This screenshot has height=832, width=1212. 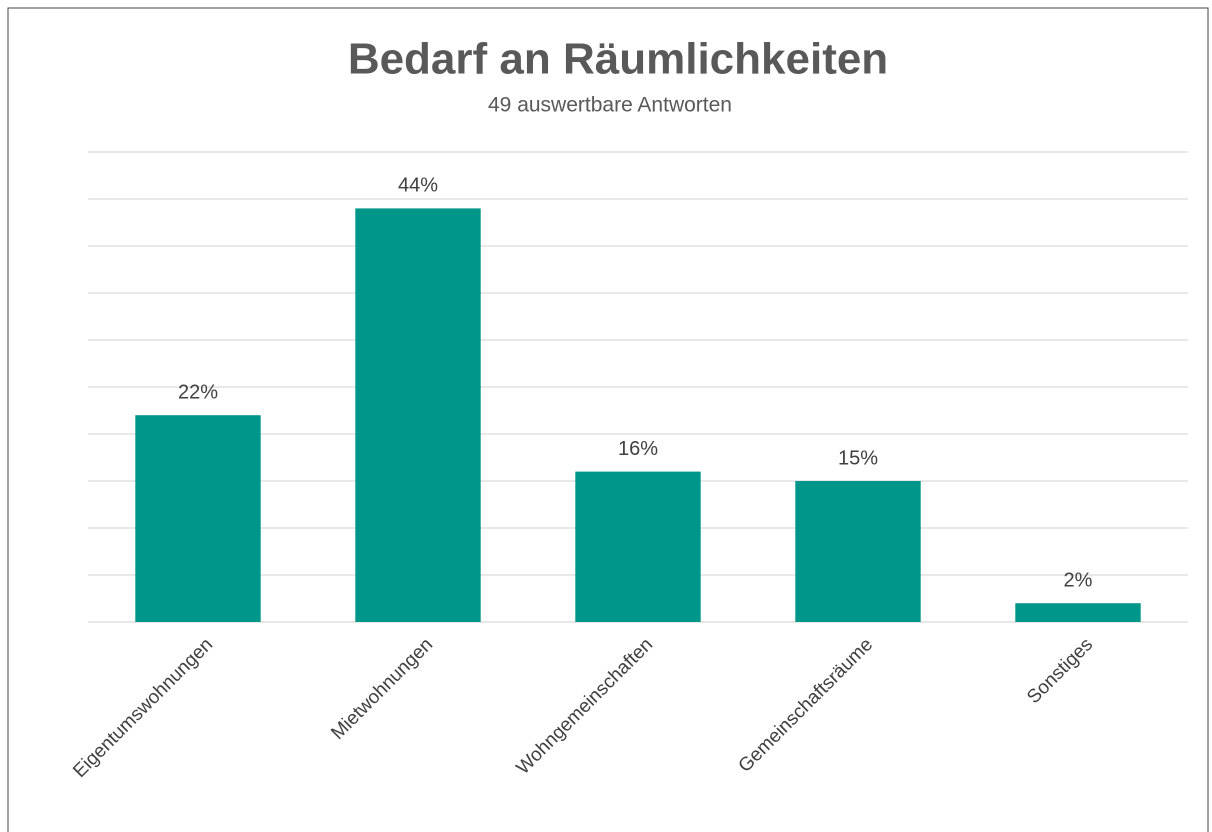 I want to click on data-label: 15%, so click(x=858, y=458).